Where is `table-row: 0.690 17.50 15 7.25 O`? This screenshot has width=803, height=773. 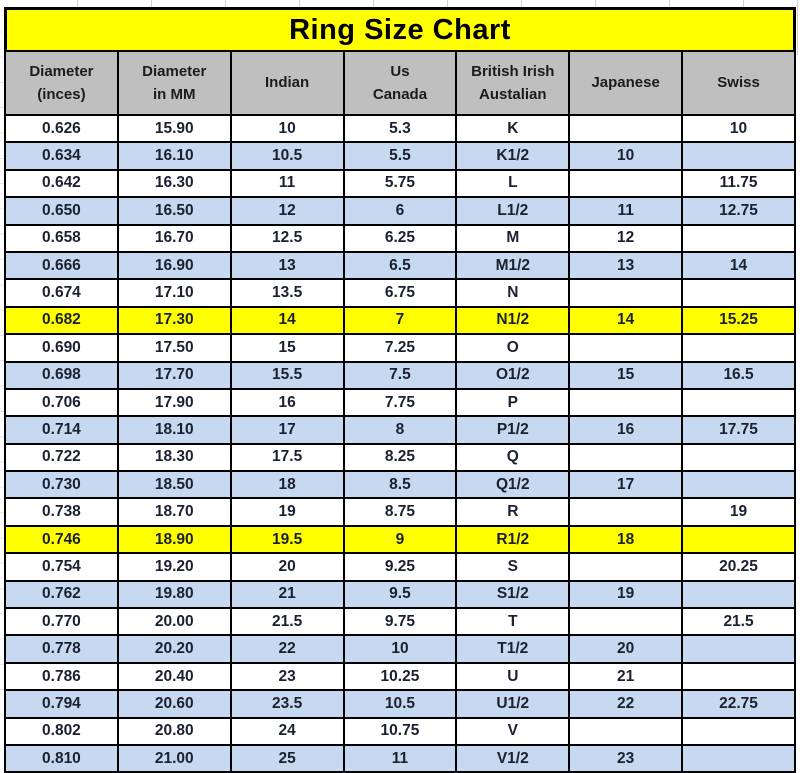
table-row: 0.690 17.50 15 7.25 O is located at coordinates (400, 348).